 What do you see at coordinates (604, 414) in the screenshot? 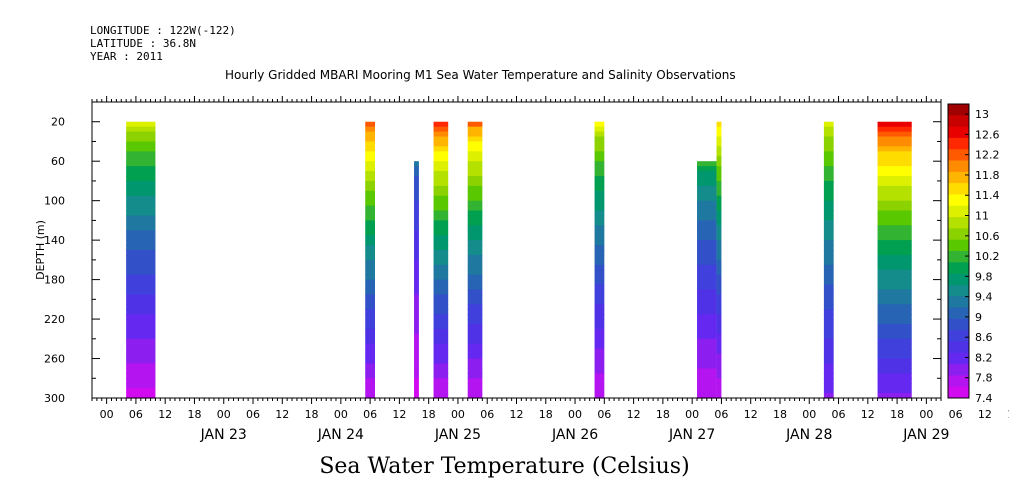
I see `x-hour-label: 06` at bounding box center [604, 414].